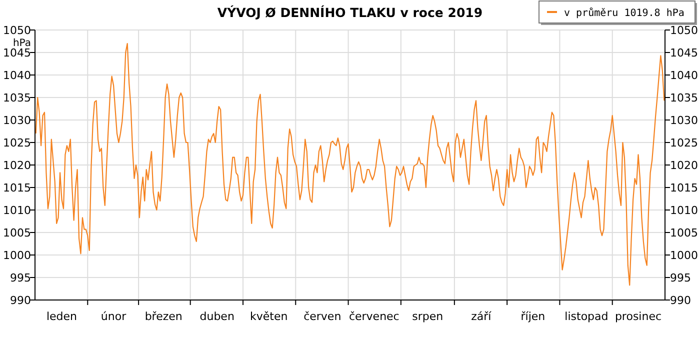 The width and height of the screenshot is (700, 350). What do you see at coordinates (17, 188) in the screenshot?
I see `y-tick-label: 1015` at bounding box center [17, 188].